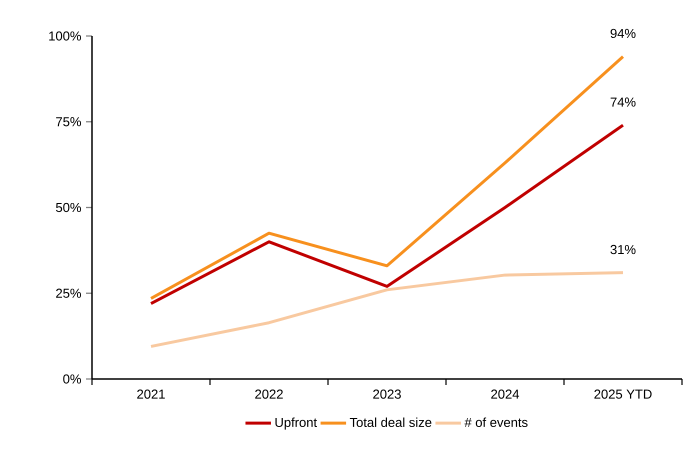 The height and width of the screenshot is (450, 683). What do you see at coordinates (296, 423) in the screenshot?
I see `legend-label: Upfront` at bounding box center [296, 423].